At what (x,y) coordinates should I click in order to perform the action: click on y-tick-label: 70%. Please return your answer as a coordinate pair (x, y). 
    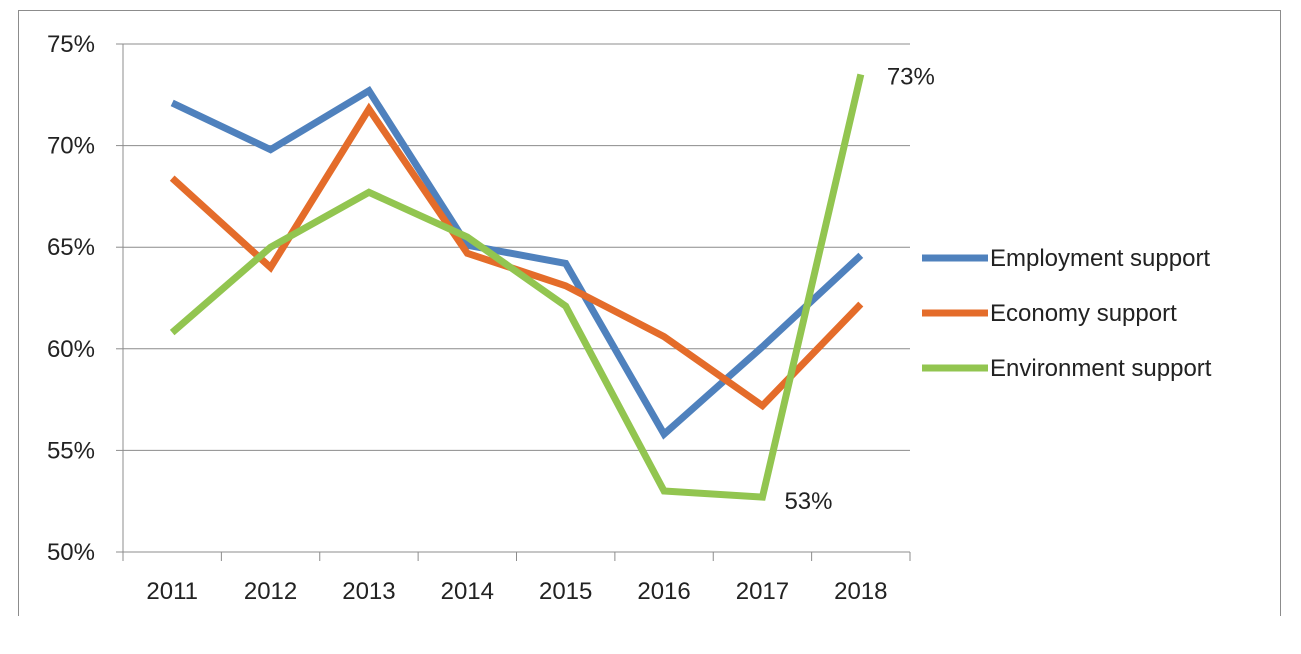
    Looking at the image, I should click on (71, 146).